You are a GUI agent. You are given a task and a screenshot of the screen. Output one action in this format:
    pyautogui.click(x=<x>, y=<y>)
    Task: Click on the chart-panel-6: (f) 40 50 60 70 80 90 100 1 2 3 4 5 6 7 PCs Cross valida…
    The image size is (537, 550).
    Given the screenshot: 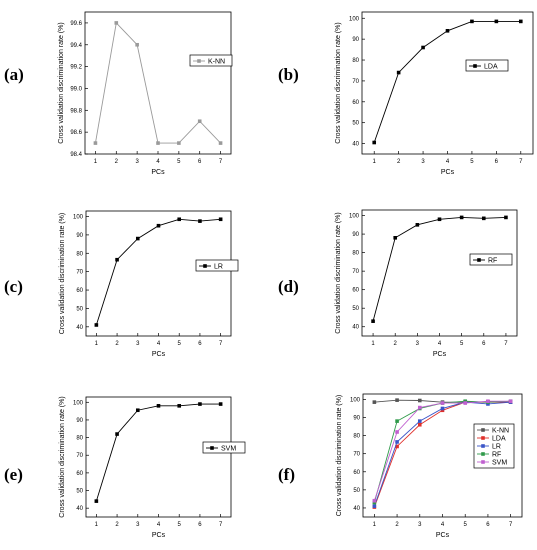 What is the action you would take?
    pyautogui.click(x=400, y=466)
    